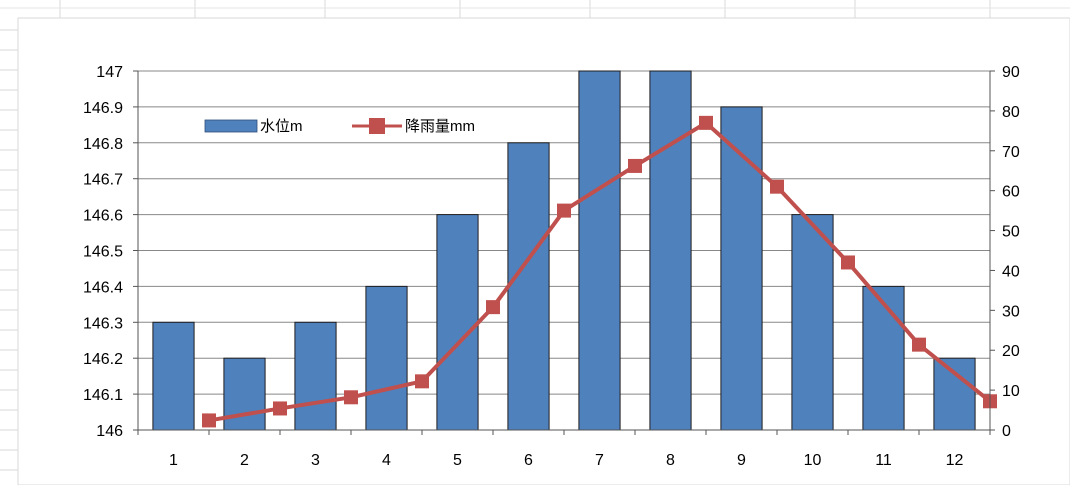 This screenshot has height=490, width=1070. Describe the element at coordinates (377, 126) in the screenshot. I see `legend-marker-rainfall` at that location.